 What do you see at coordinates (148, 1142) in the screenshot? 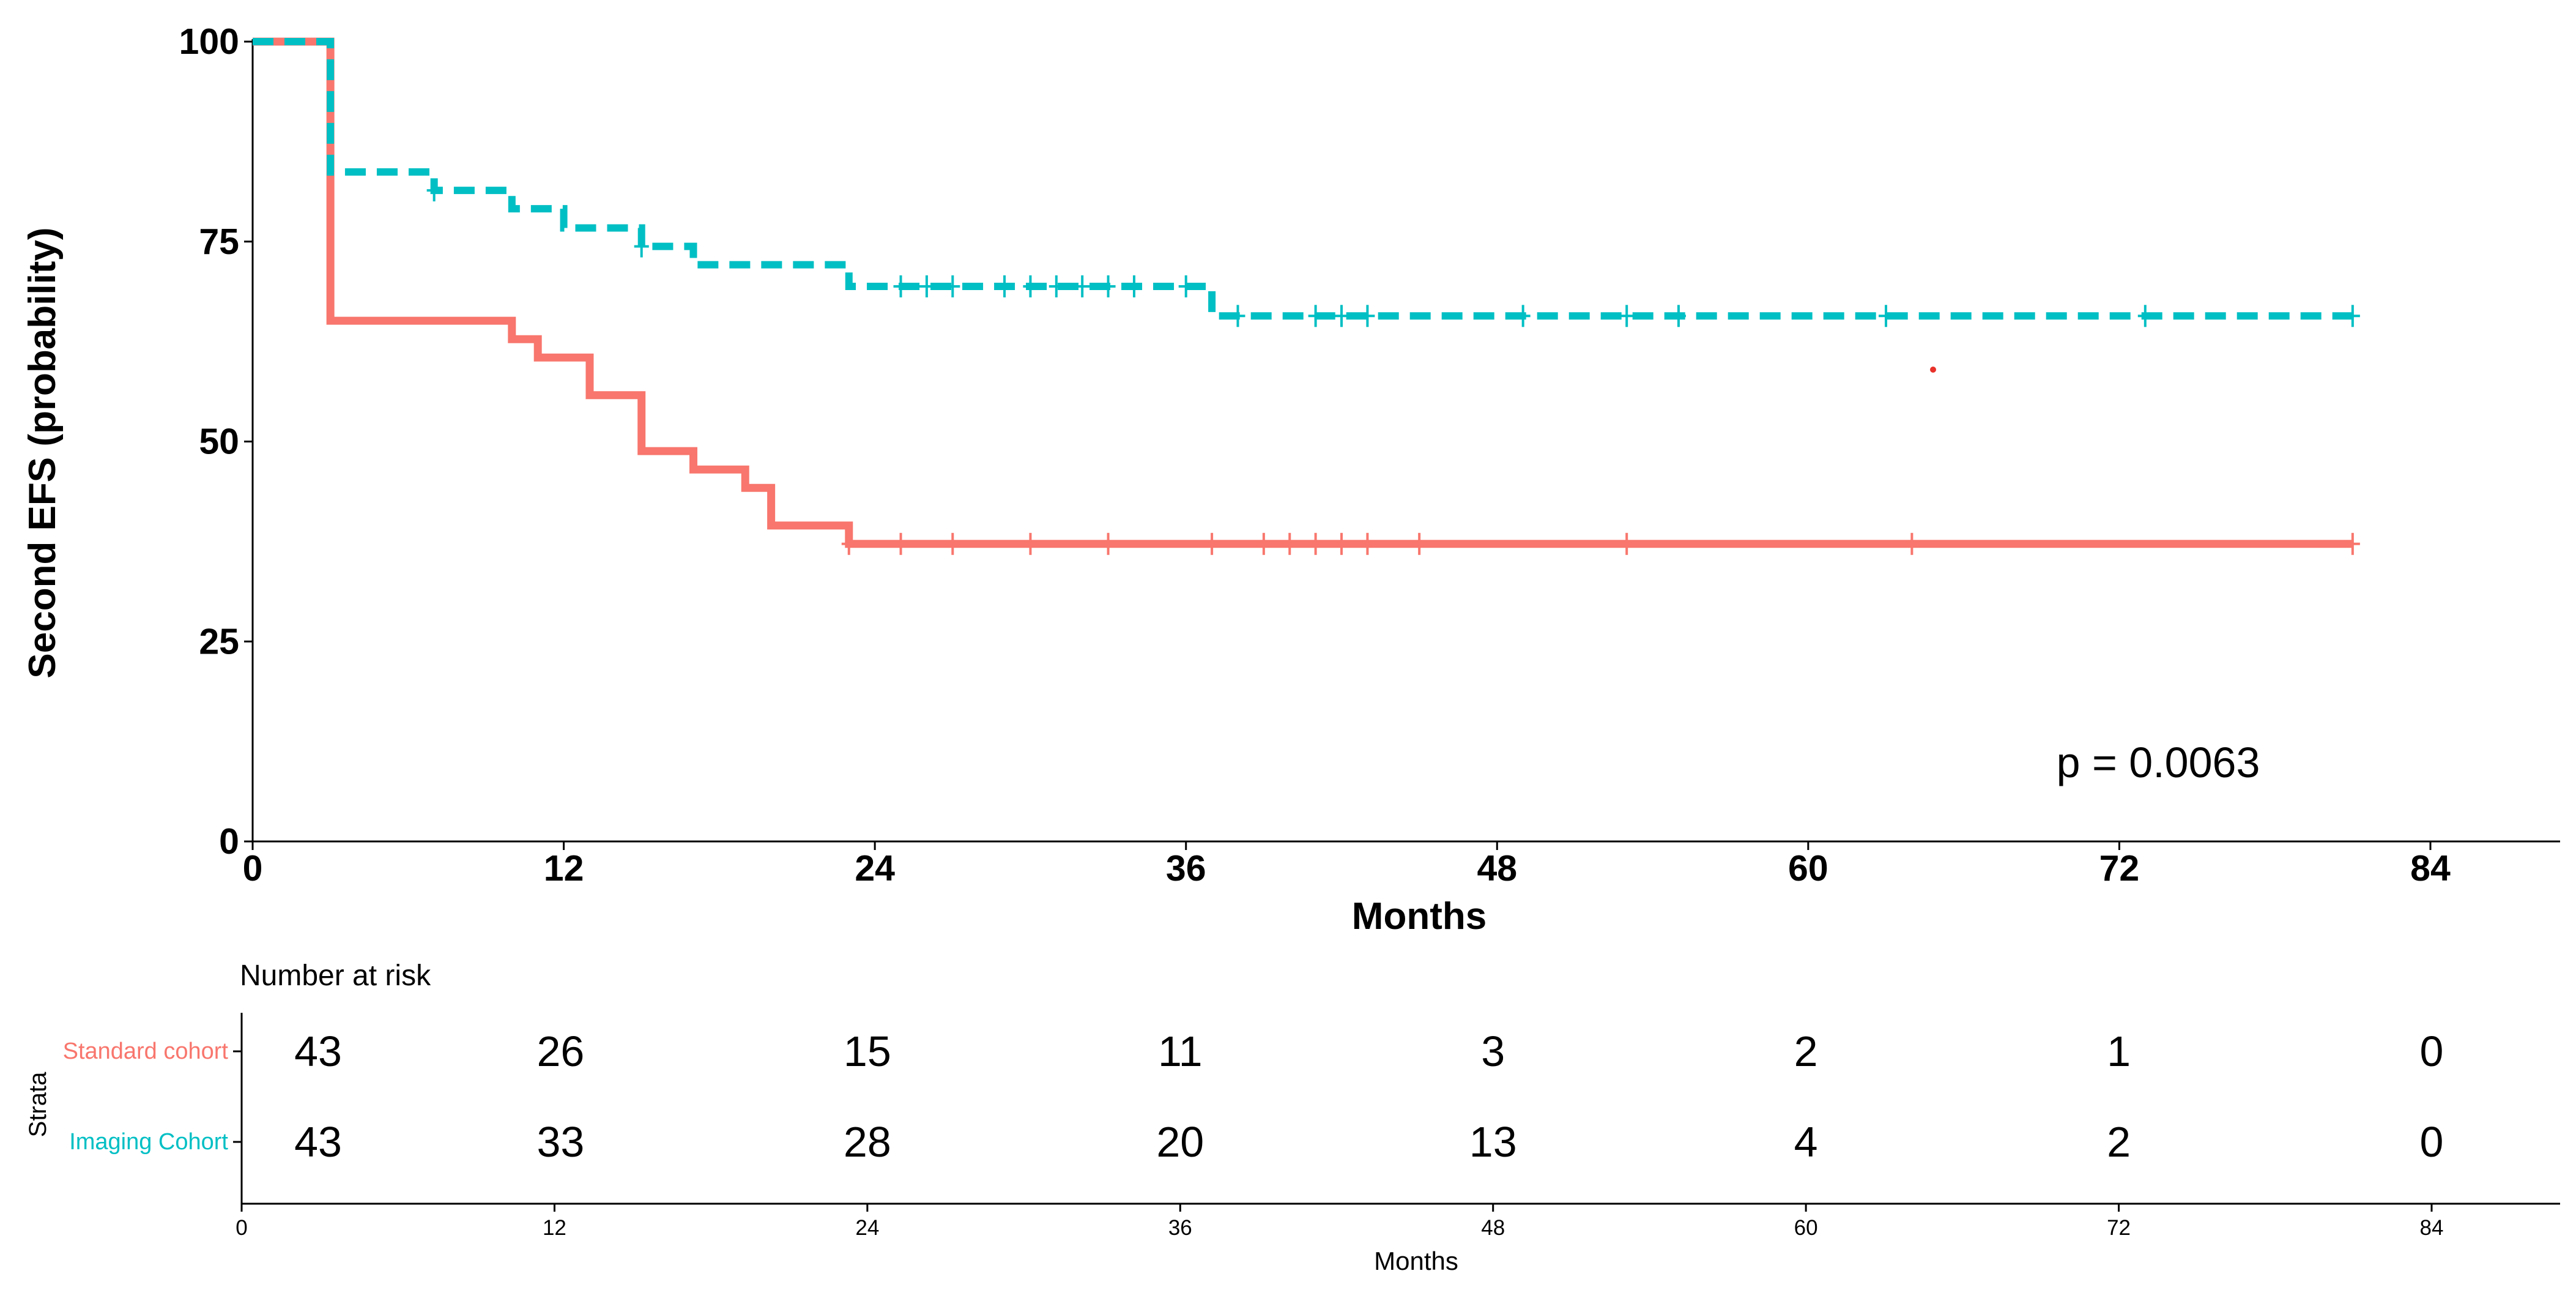
I see `risk-strata-label-imaging: Imaging Cohort` at bounding box center [148, 1142].